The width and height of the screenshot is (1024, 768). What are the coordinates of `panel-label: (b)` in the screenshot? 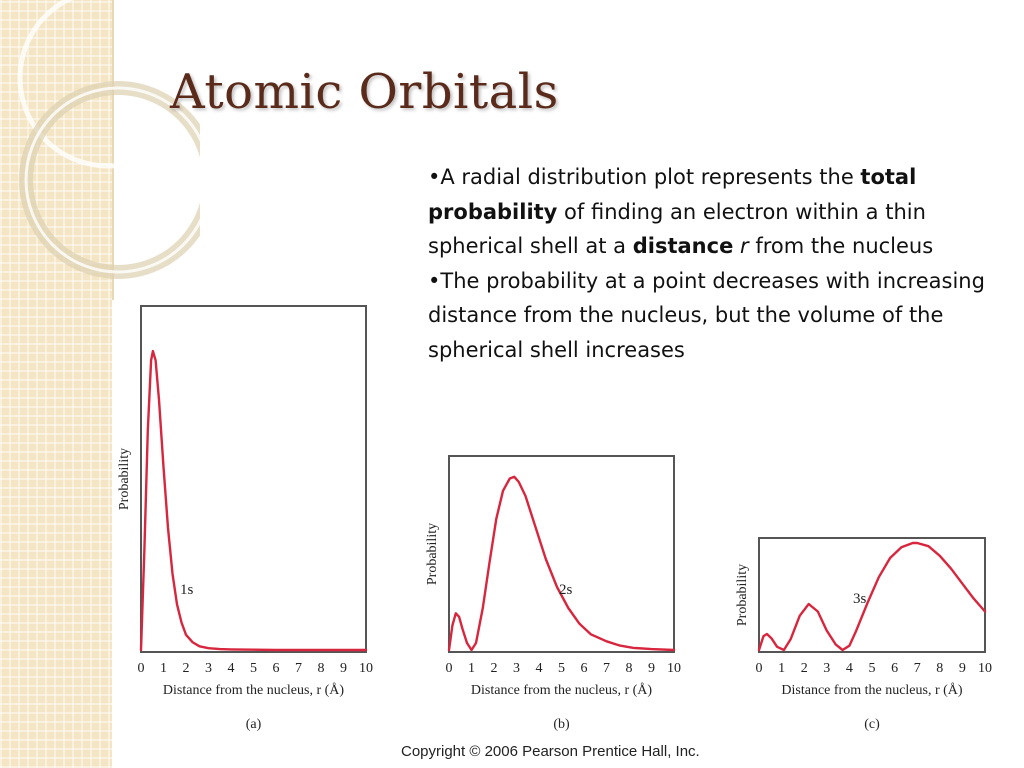 It's located at (561, 724).